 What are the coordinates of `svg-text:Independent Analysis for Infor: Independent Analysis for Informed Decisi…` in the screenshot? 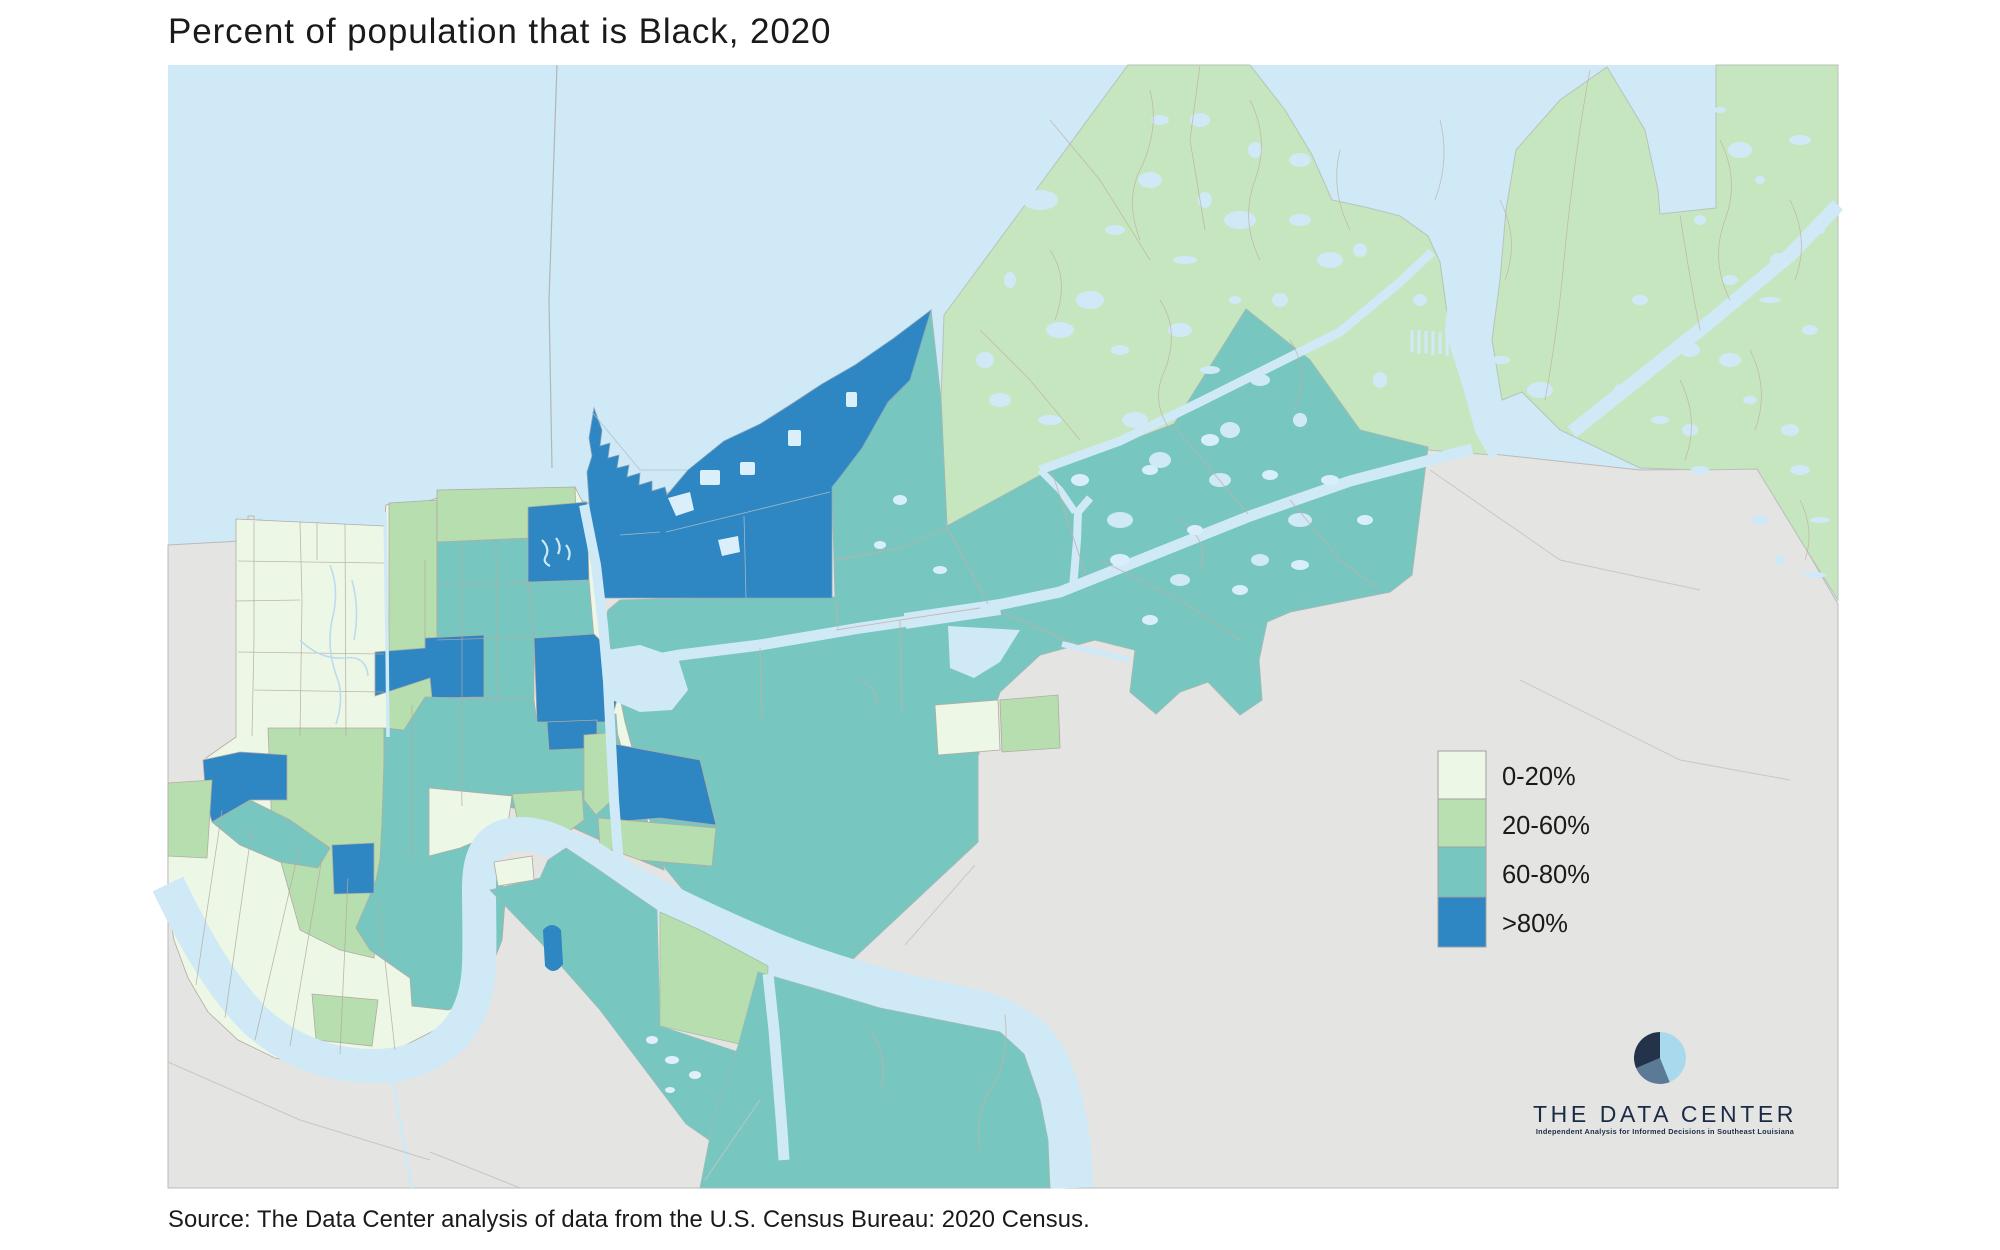 It's located at (1665, 1131).